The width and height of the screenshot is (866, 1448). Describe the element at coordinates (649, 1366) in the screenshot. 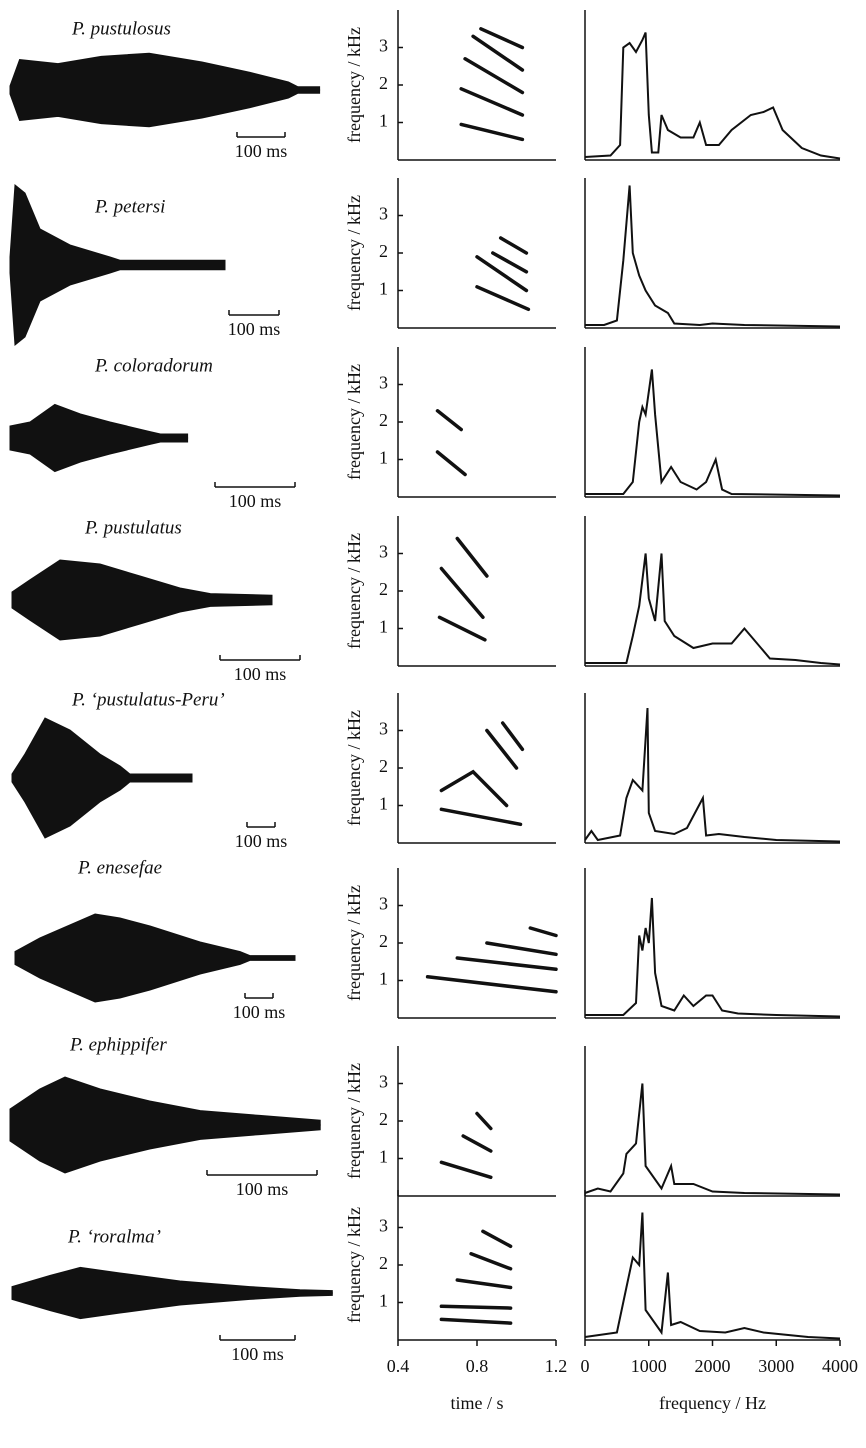

I see `x-tick-label: 1000` at that location.